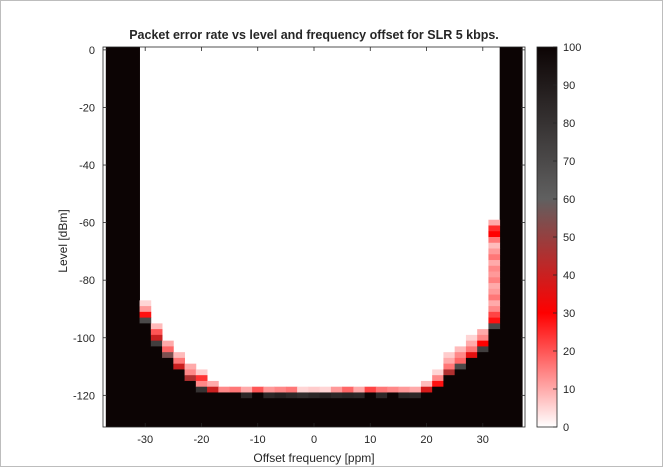 This screenshot has width=663, height=467. What do you see at coordinates (202, 440) in the screenshot?
I see `x-tick-label: -20` at bounding box center [202, 440].